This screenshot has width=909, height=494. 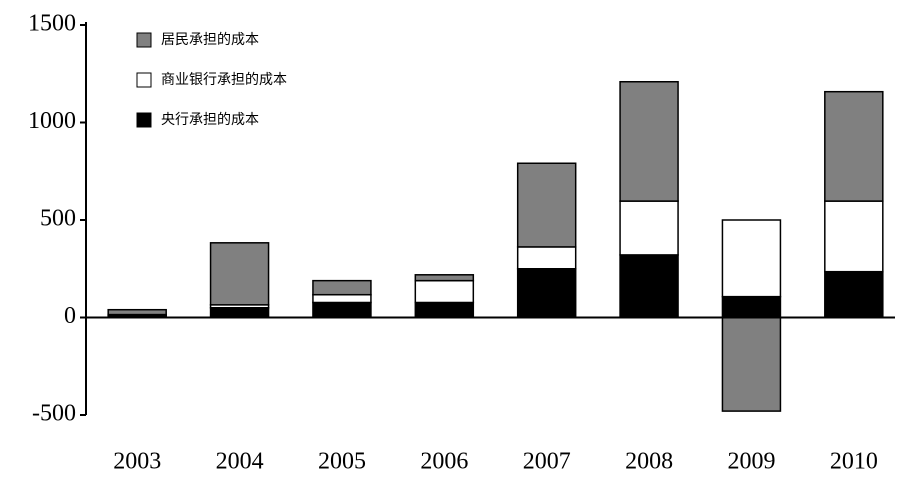 I want to click on y-tick-label: 1000, so click(x=52, y=121).